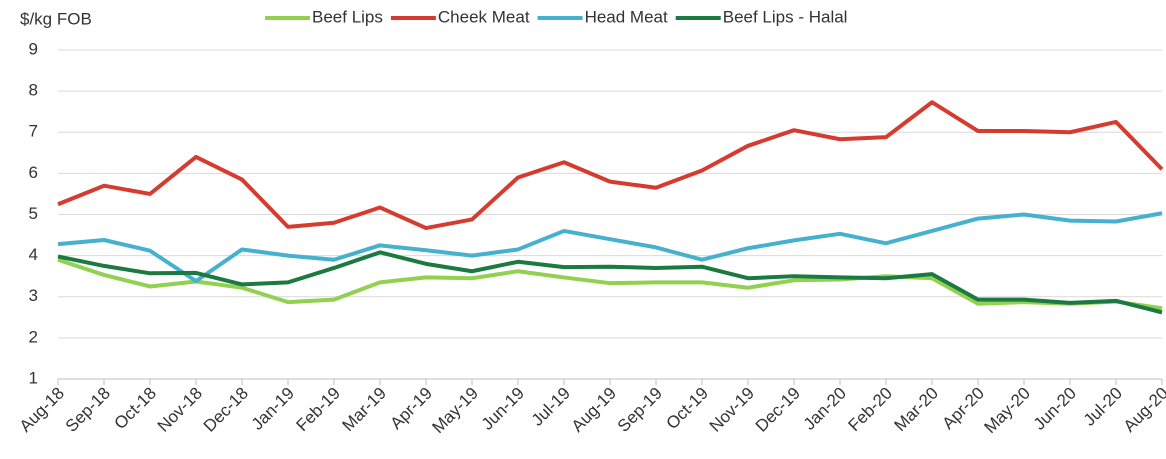 This screenshot has width=1166, height=459. Describe the element at coordinates (1055, 409) in the screenshot. I see `x-tick-label: Jun-20` at that location.